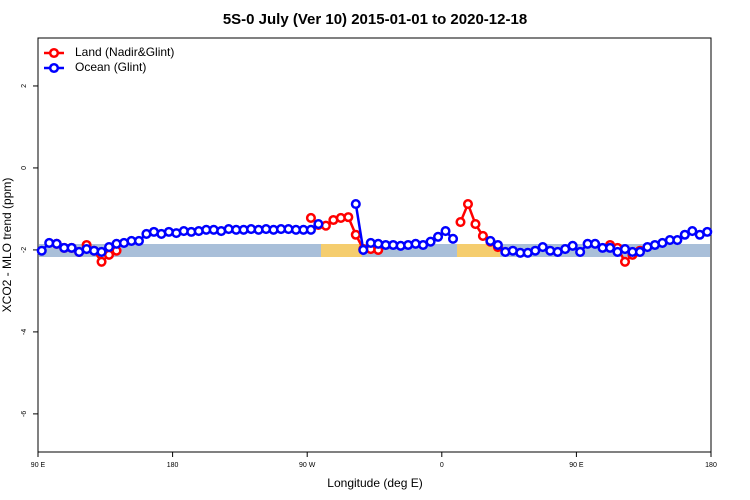 The height and width of the screenshot is (500, 750). What do you see at coordinates (442, 465) in the screenshot?
I see `x-tick-label: 0` at bounding box center [442, 465].